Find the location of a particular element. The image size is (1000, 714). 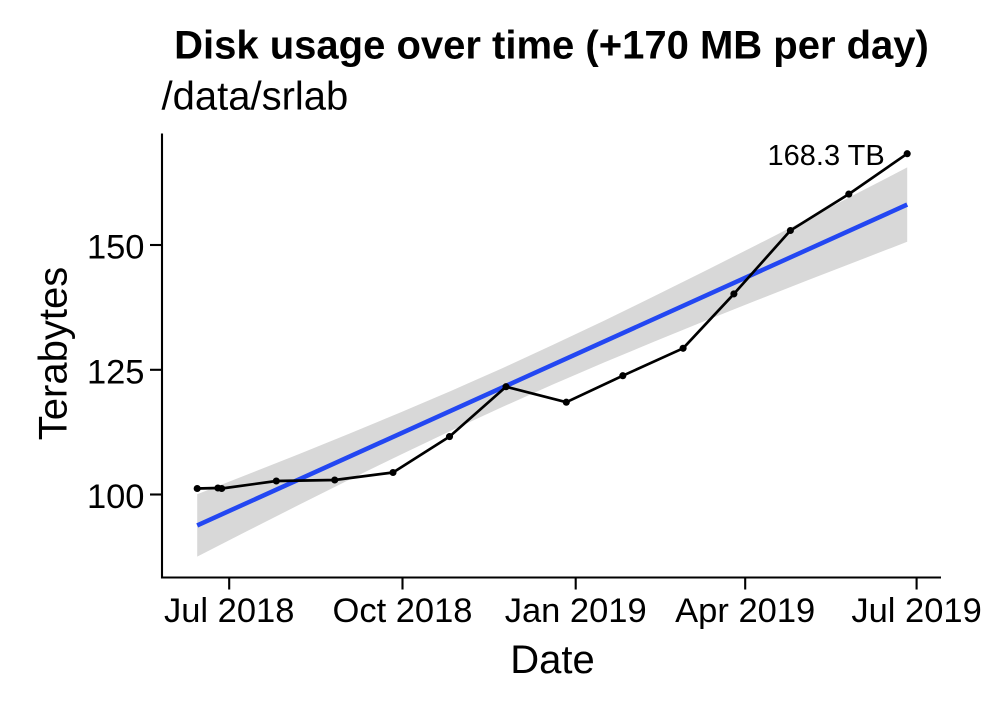

x-tick-labels-group: Jul 2018 Oct 2018 Jan 2019 Apr 2019 Jul 2019 is located at coordinates (573, 611).